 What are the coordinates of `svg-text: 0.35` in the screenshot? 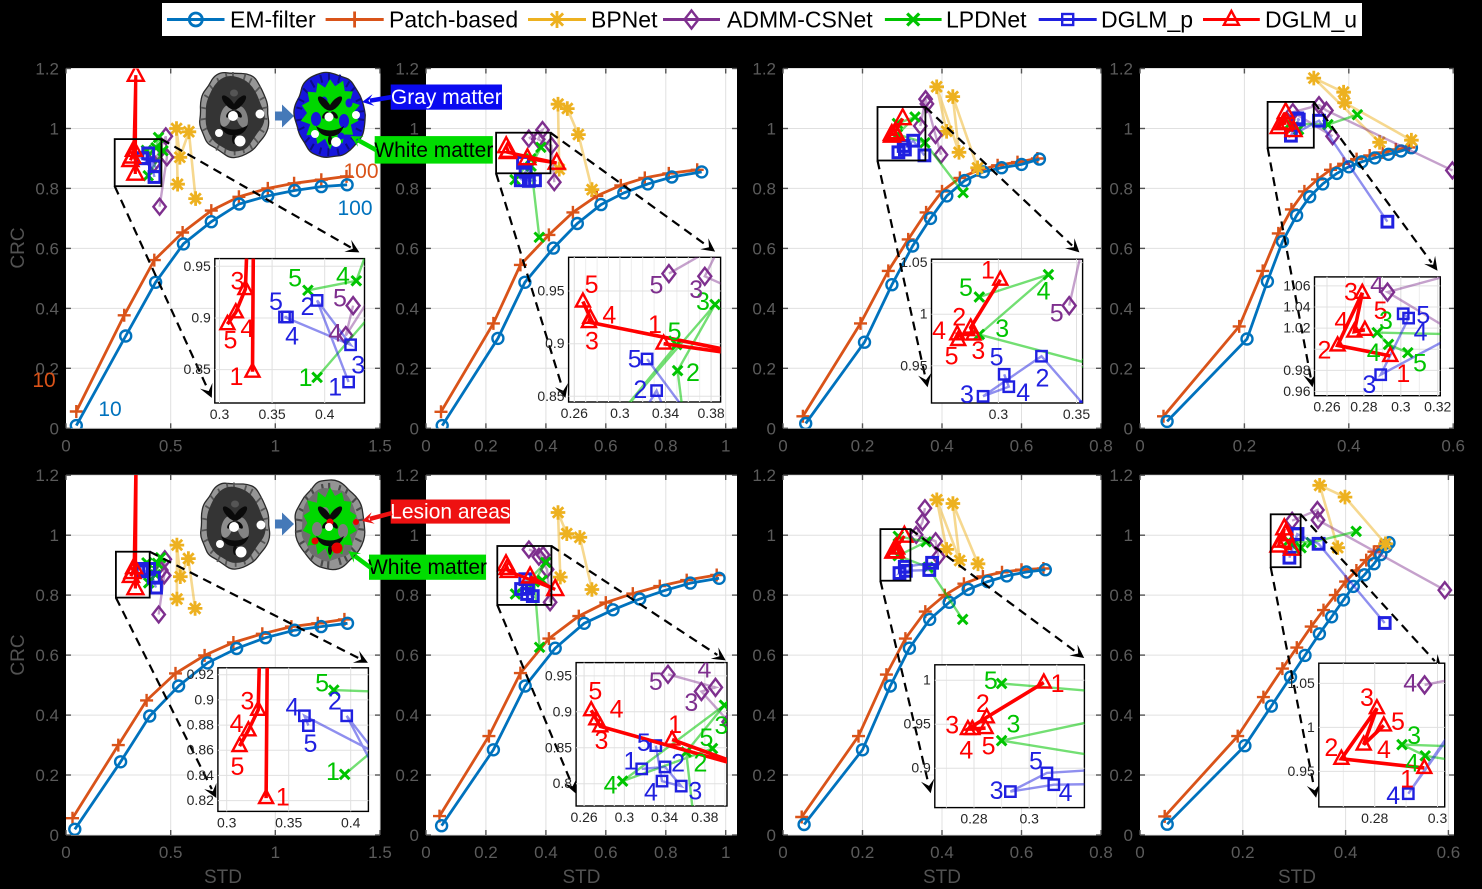 It's located at (1076, 414).